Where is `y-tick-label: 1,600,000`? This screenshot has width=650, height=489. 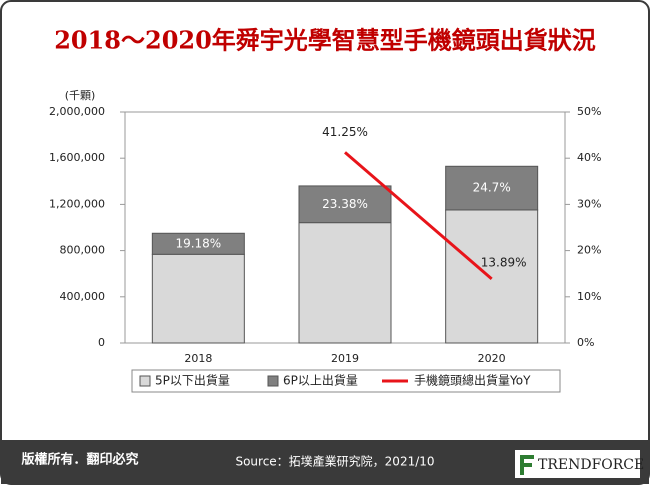 y-tick-label: 1,600,000 is located at coordinates (77, 157).